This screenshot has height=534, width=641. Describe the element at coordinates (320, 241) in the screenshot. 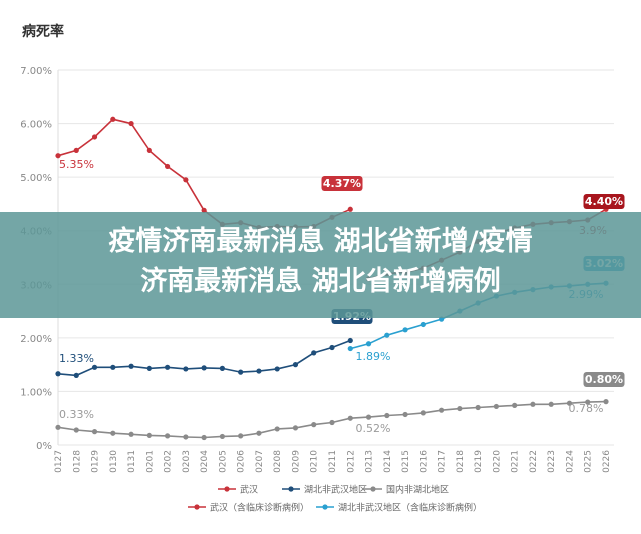

I see `banner-line-1: 疫情济南最新消息 湖北省新增/疫情` at that location.